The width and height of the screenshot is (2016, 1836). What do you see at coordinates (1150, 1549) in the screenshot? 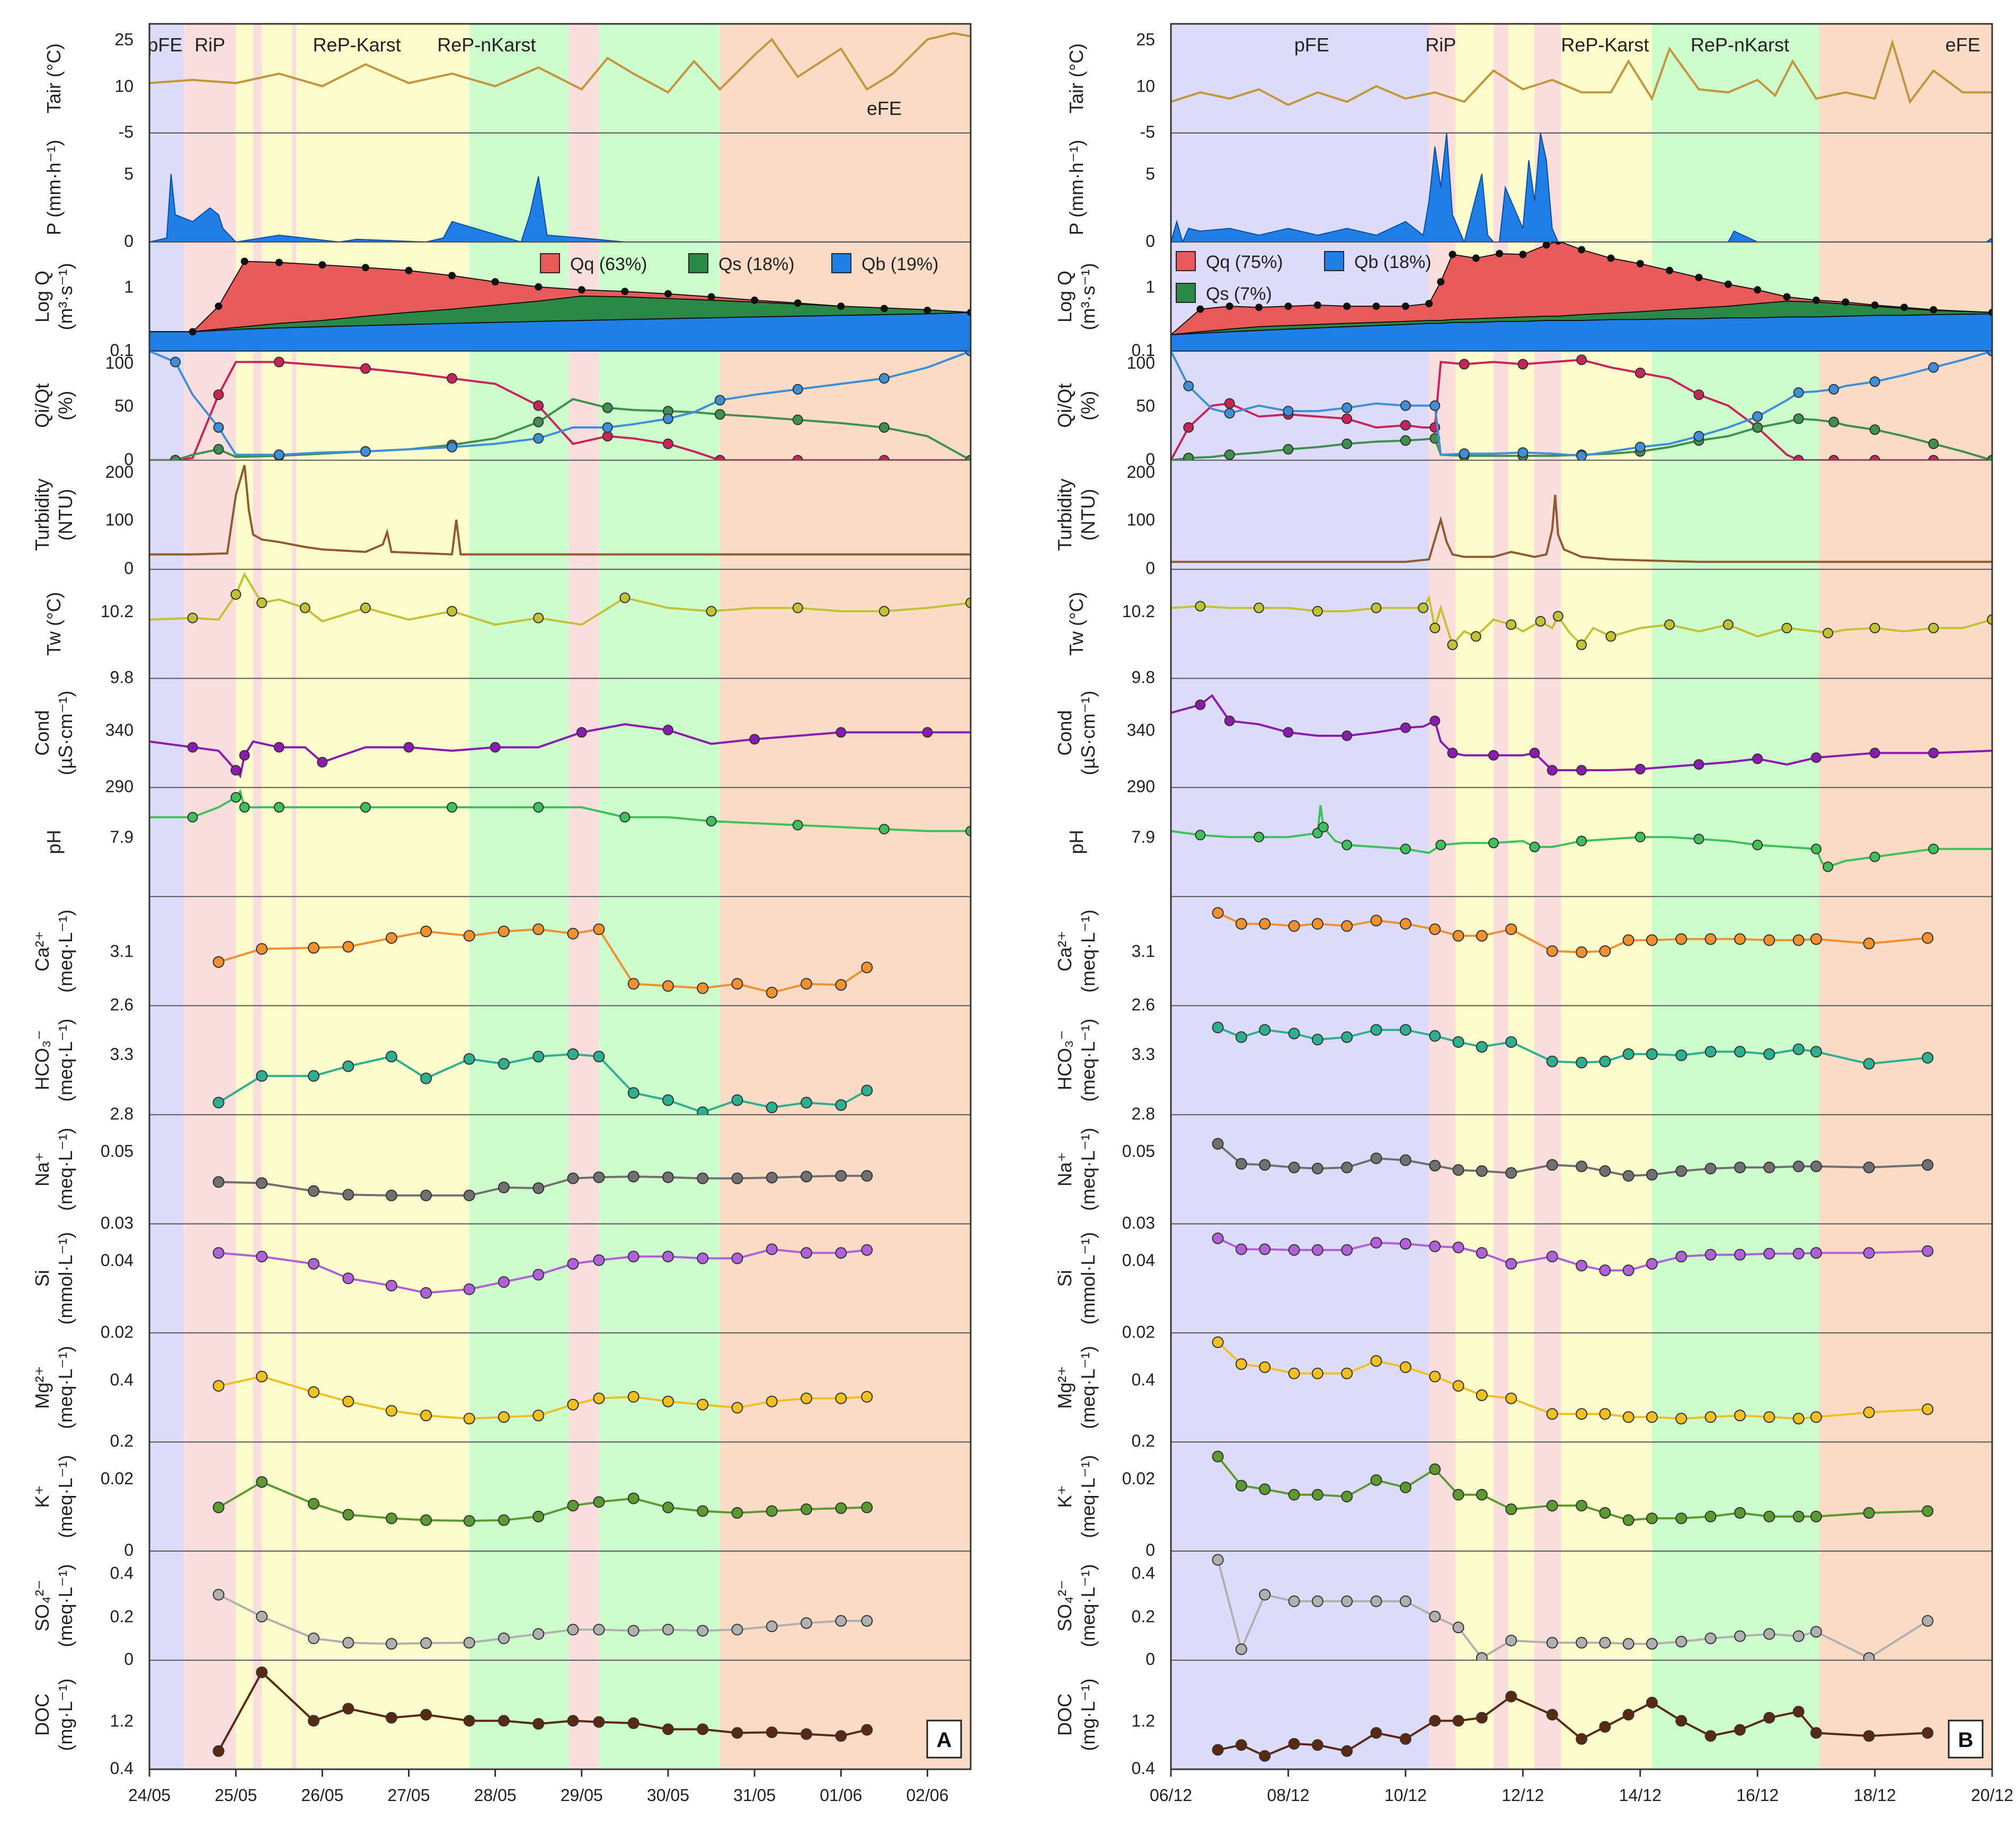
I see `y-tick-label: 0` at bounding box center [1150, 1549].